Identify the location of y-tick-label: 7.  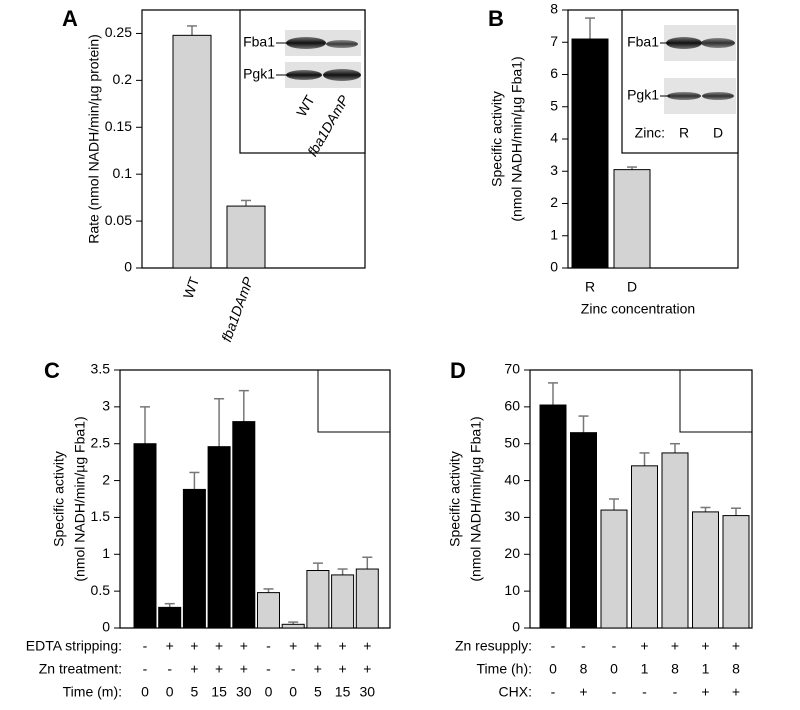
(554, 41).